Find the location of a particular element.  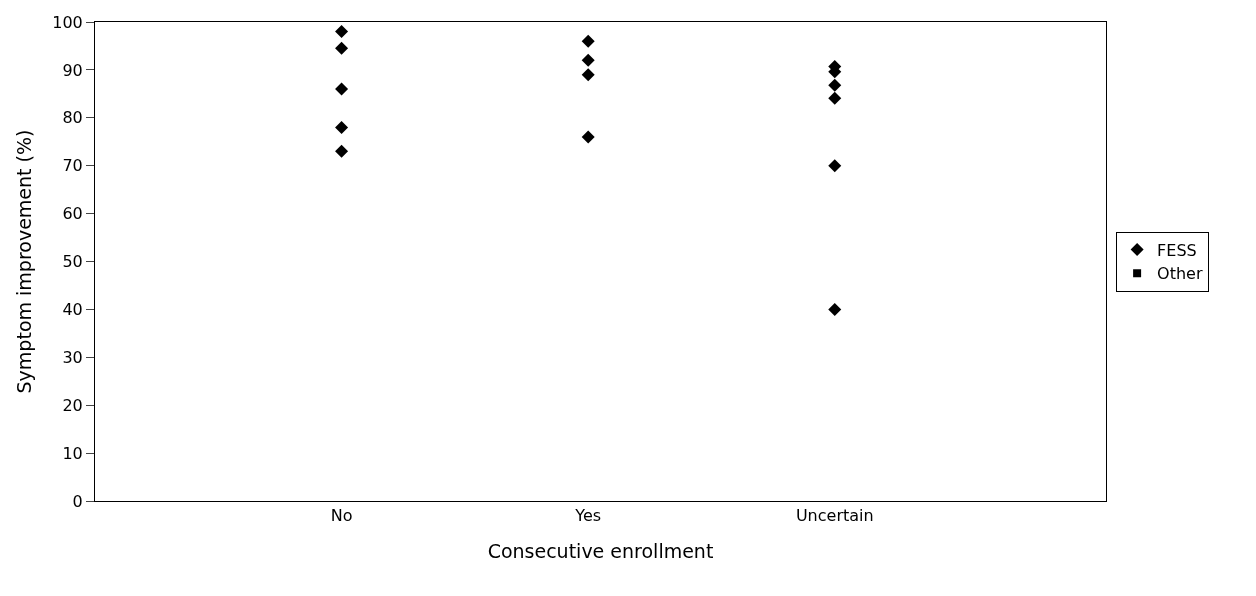

y-tick-label: 50 is located at coordinates (72, 262).